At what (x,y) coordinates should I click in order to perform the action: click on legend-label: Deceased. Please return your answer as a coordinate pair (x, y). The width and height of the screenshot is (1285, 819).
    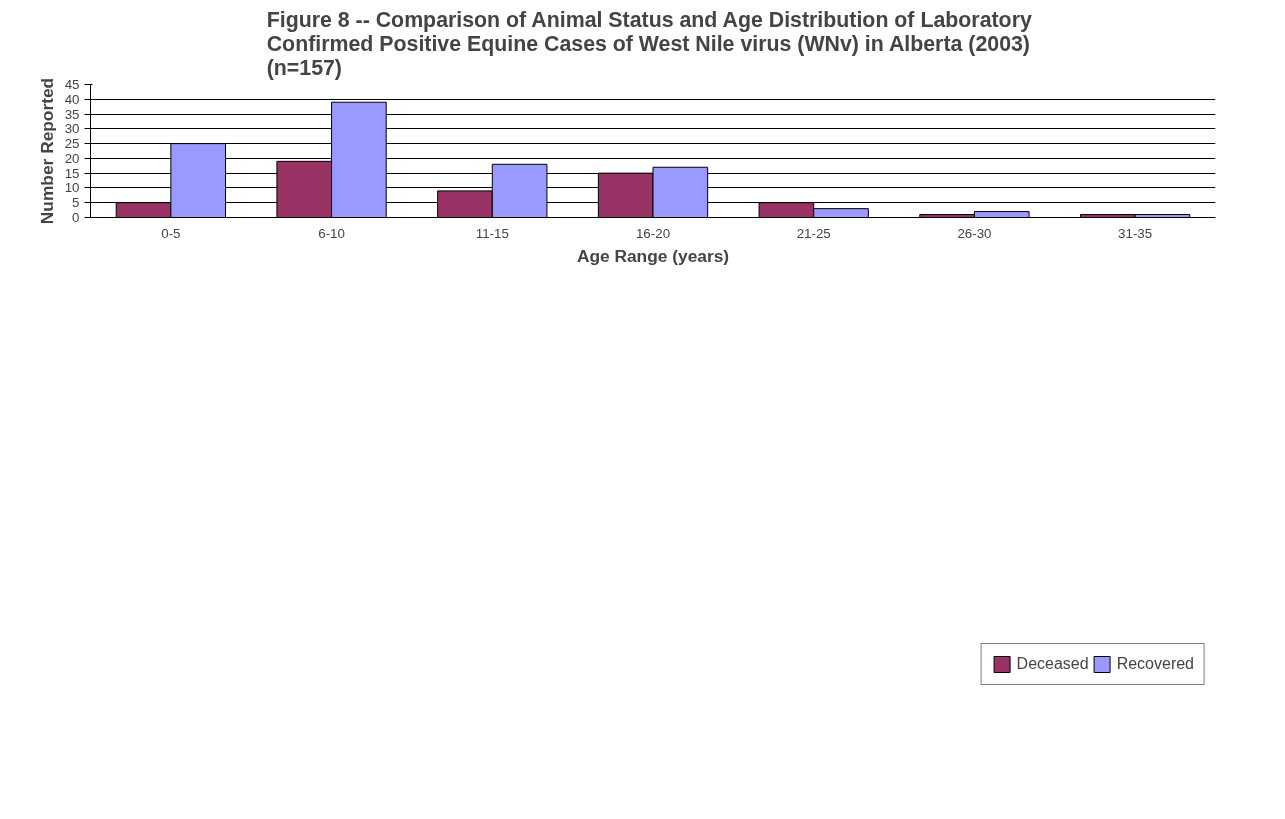
    Looking at the image, I should click on (1052, 664).